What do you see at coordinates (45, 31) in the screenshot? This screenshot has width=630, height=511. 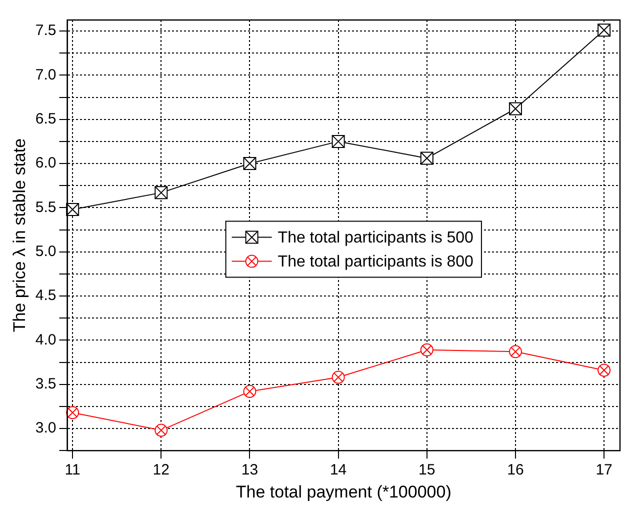 I see `y-tick-label: 7.5` at bounding box center [45, 31].